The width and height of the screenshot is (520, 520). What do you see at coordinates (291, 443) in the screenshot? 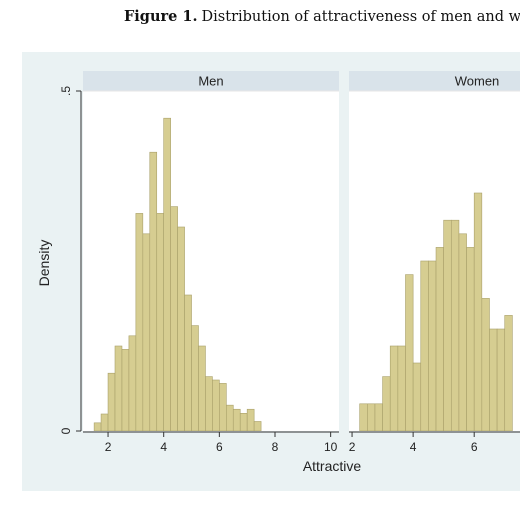
I see `x-axis-ticks: 2 4 6 8 10 2 4 6` at bounding box center [291, 443].